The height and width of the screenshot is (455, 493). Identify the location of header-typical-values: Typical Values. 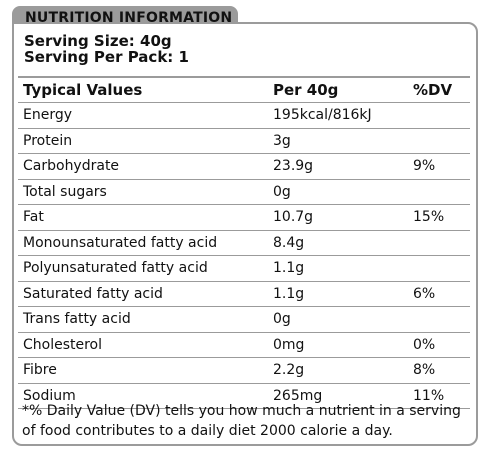
(83, 90).